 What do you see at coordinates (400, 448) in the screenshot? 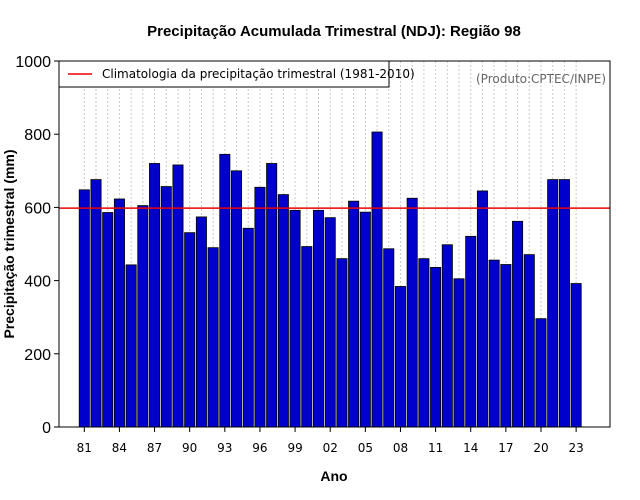
I see `x-tick-label: 08` at bounding box center [400, 448].